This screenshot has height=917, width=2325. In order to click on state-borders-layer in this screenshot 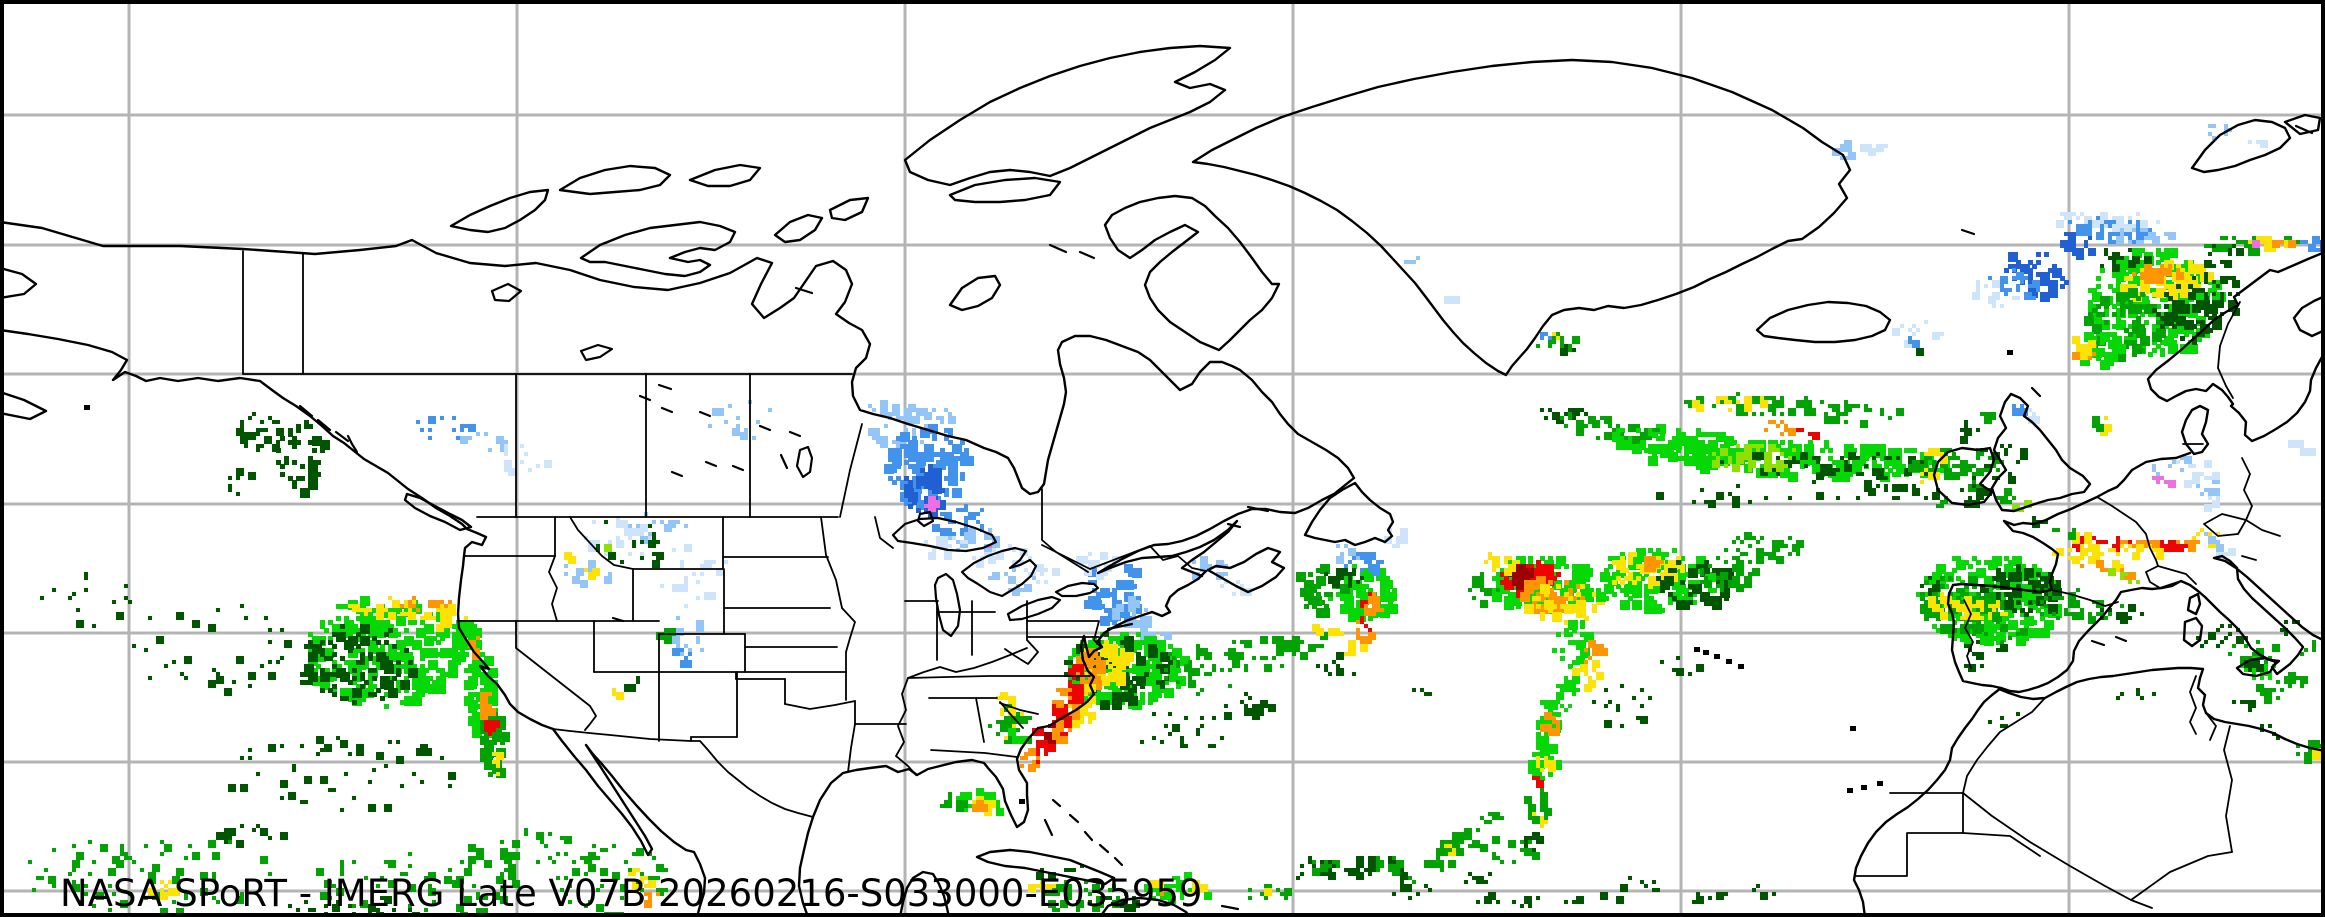, I will do `click(780, 646)`.